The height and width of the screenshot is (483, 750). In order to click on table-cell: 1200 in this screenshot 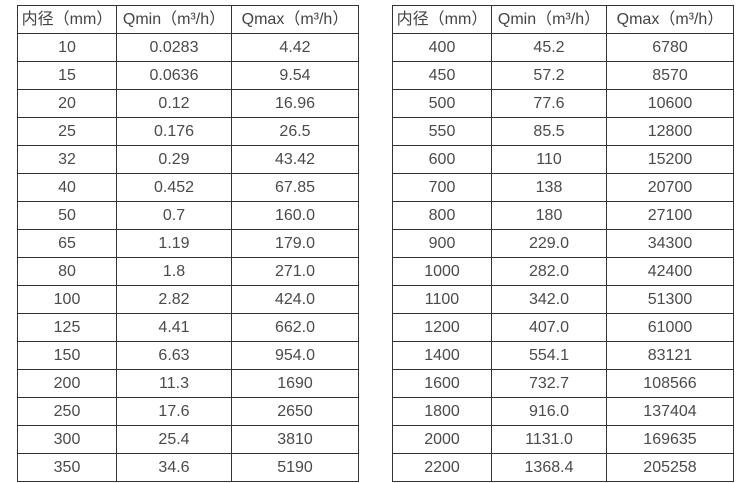, I will do `click(442, 327)`.